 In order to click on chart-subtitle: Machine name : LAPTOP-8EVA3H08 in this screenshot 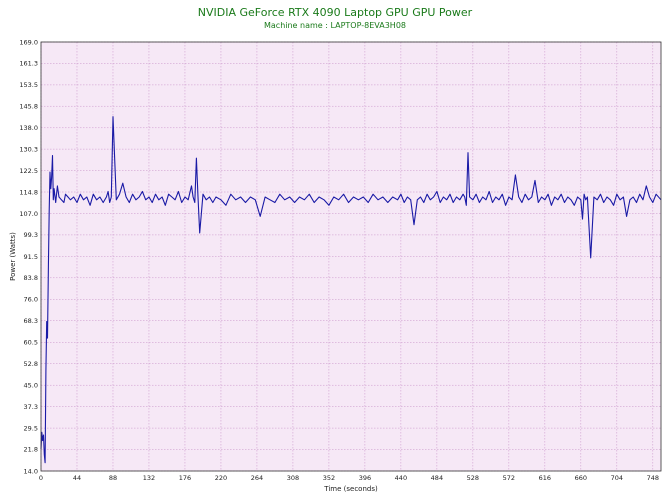, I will do `click(335, 25)`.